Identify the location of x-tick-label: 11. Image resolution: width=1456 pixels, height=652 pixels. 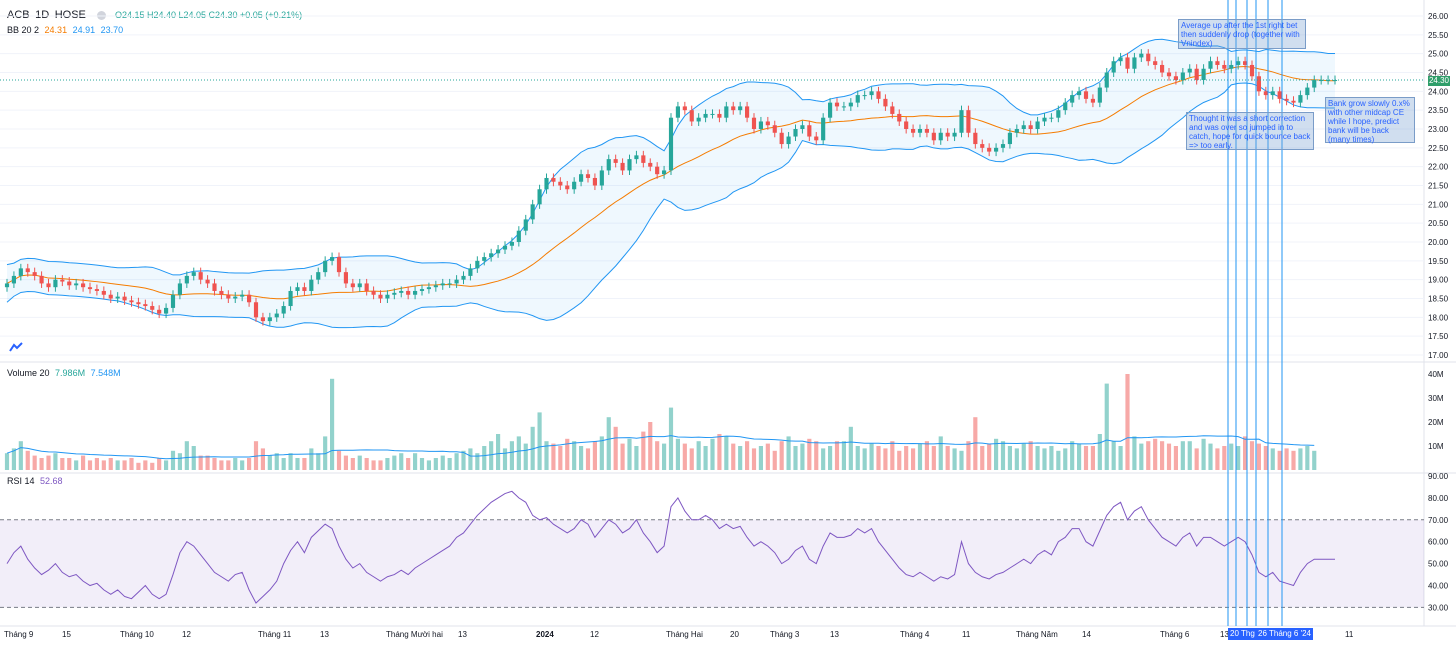
(1349, 634).